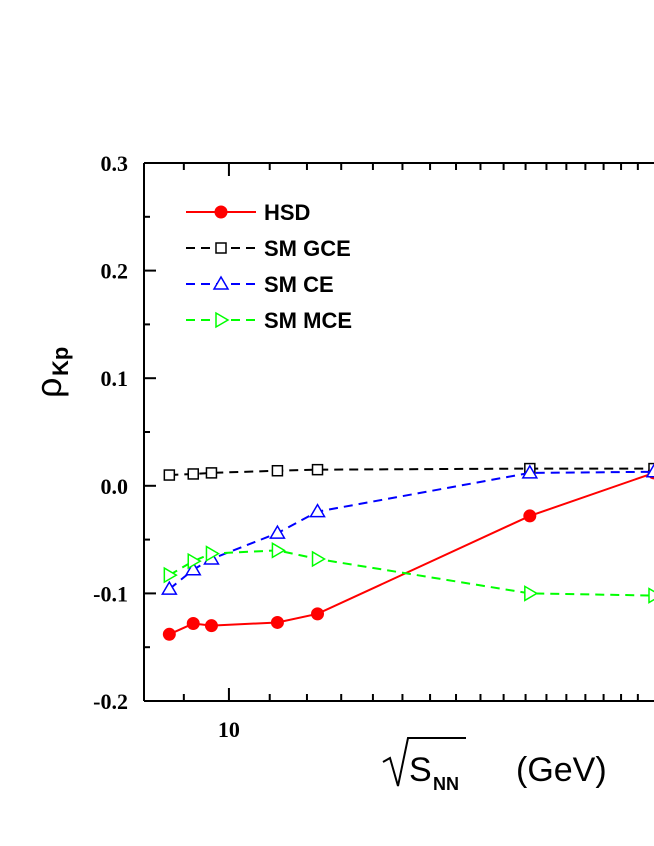 Image resolution: width=654 pixels, height=846 pixels. Describe the element at coordinates (248, 212) in the screenshot. I see `legend-item: HSD` at that location.